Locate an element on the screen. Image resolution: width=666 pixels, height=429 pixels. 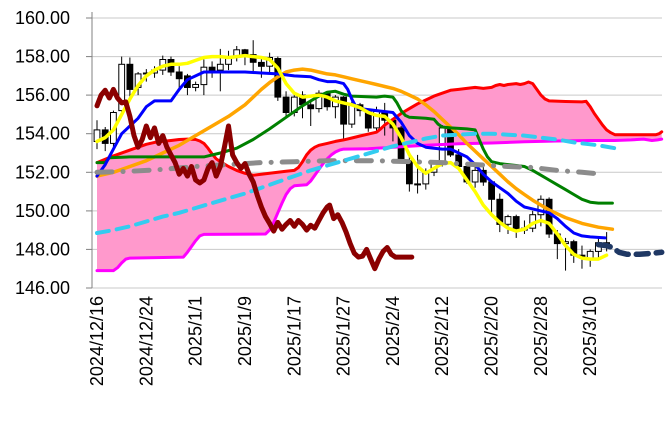
x-tick-label: 2025/1/17 is located at coordinates (294, 336).